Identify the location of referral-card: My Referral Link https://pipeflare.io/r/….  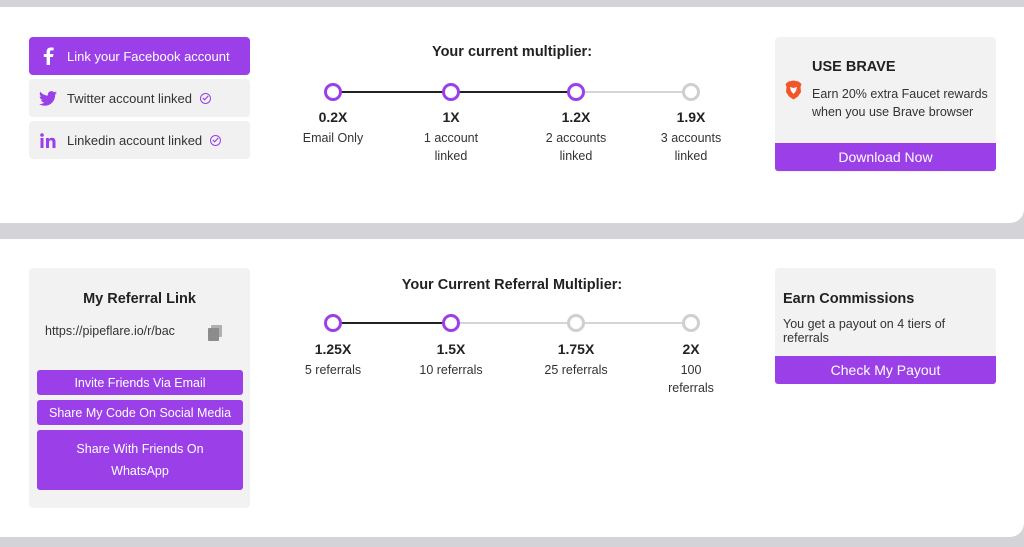
(139, 388).